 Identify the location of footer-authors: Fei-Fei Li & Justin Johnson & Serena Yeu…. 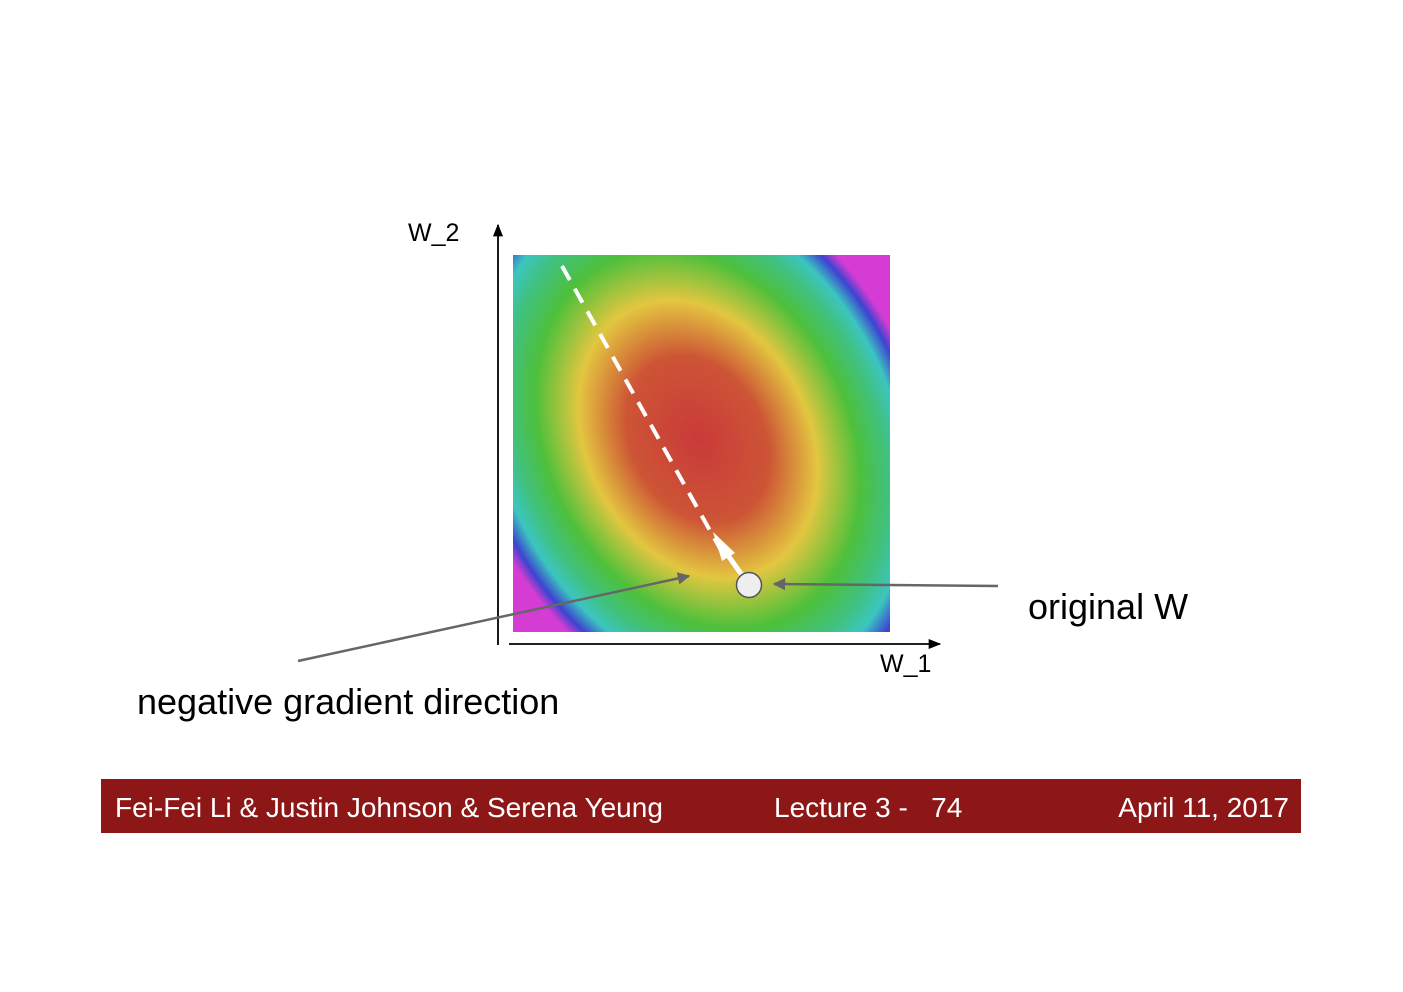
(389, 807).